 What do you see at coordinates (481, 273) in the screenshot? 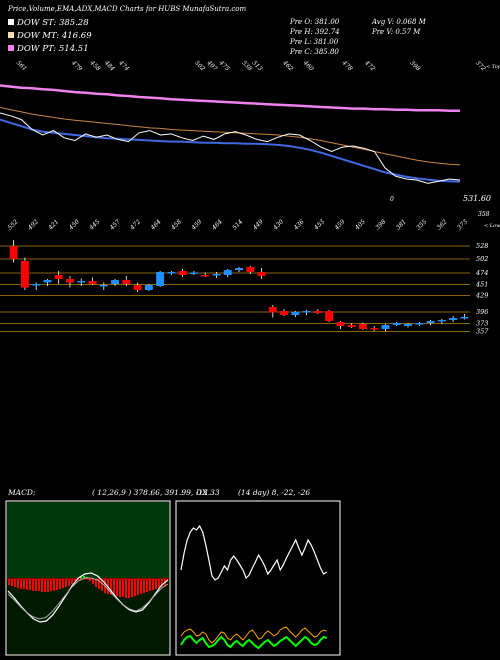
I see `level-label-2: 474` at bounding box center [481, 273].